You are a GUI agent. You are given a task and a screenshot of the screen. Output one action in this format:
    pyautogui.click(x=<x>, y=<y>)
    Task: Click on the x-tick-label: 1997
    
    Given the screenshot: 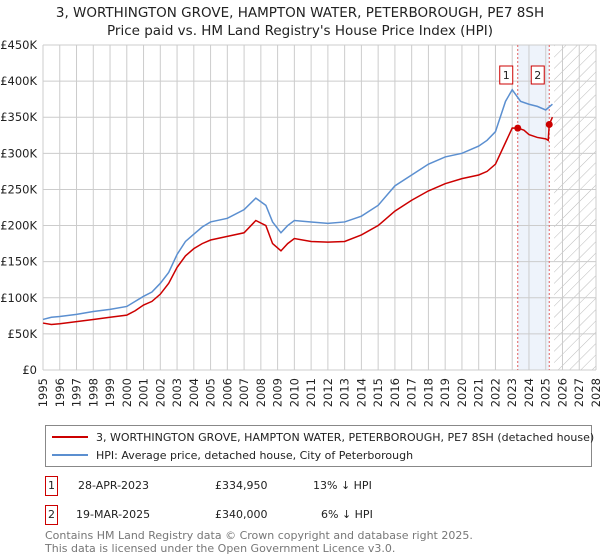 What is the action you would take?
    pyautogui.click(x=77, y=392)
    